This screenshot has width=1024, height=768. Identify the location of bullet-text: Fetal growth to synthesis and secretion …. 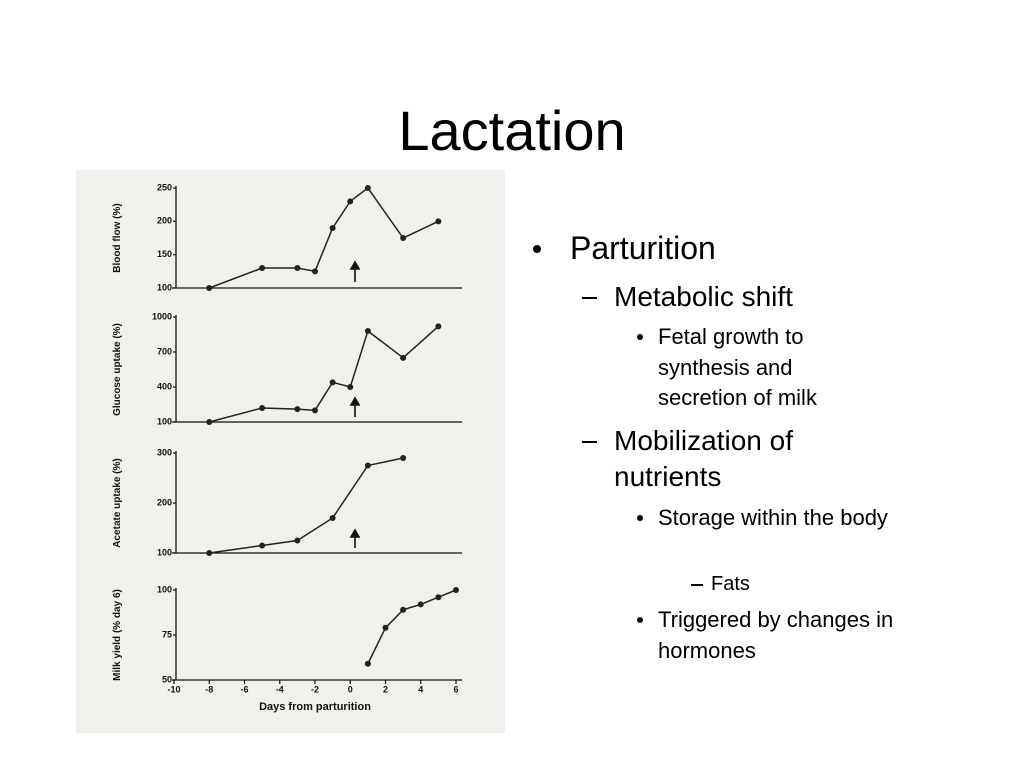
(737, 367).